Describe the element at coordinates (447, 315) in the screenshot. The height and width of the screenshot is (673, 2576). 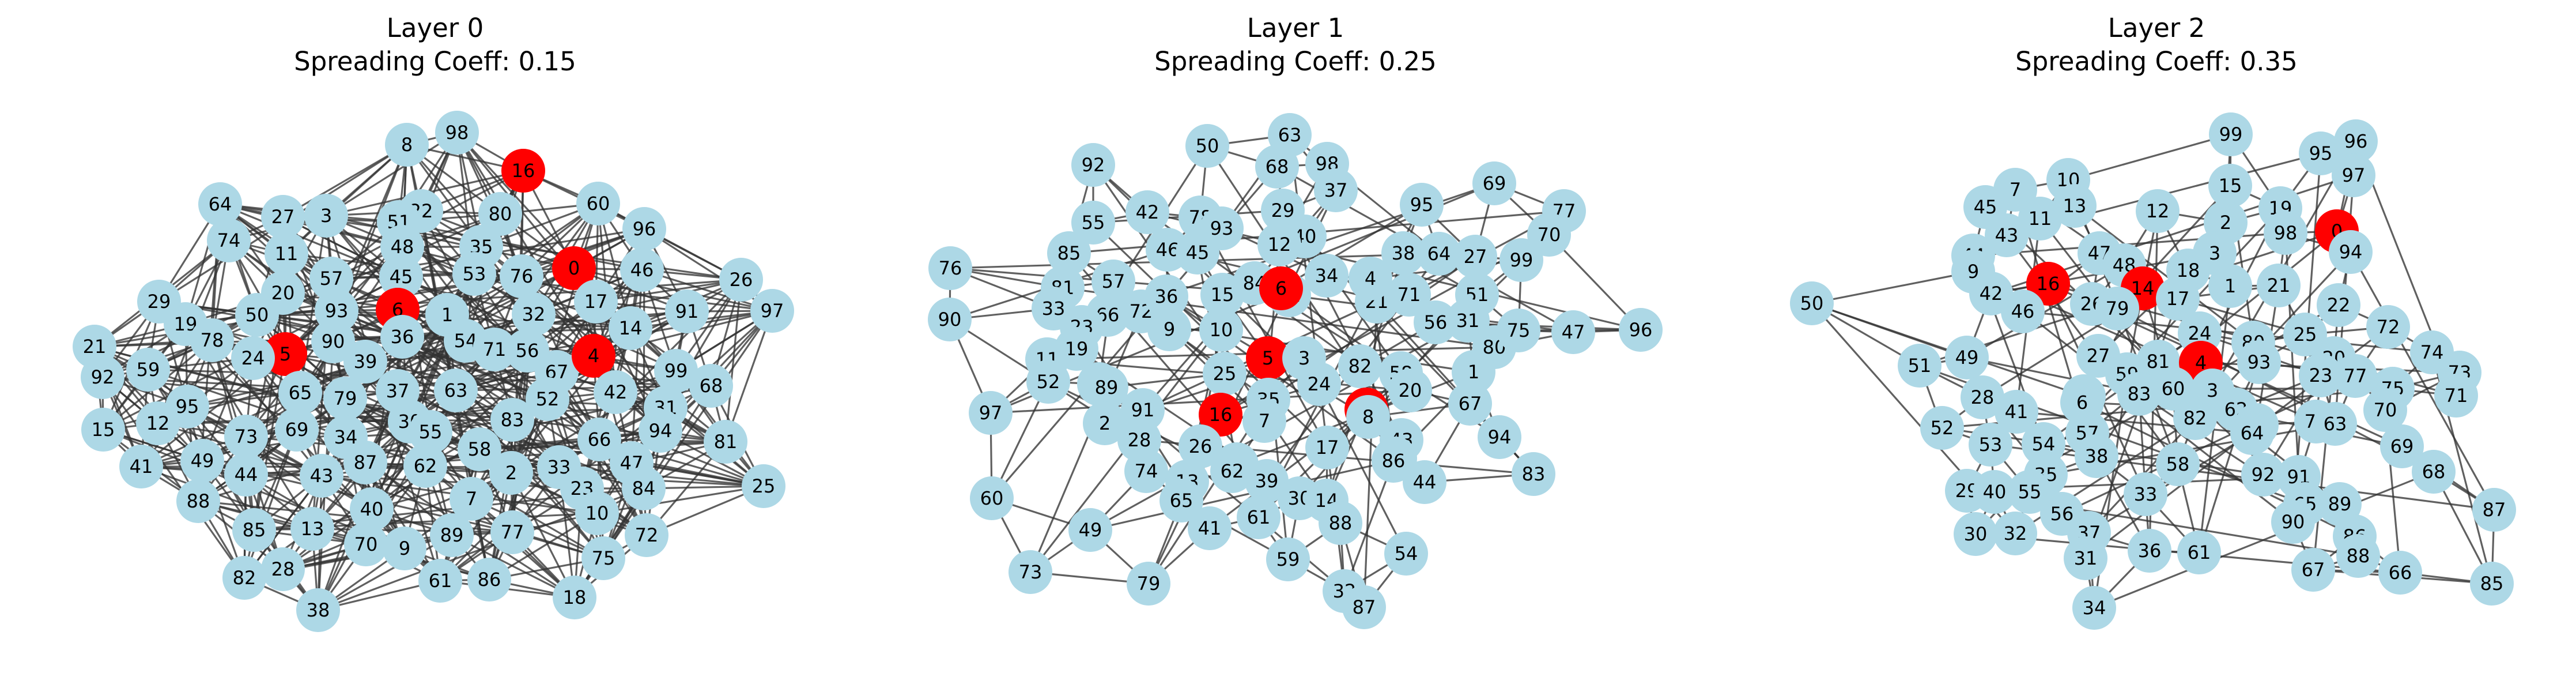
I see `node-label: 1` at that location.